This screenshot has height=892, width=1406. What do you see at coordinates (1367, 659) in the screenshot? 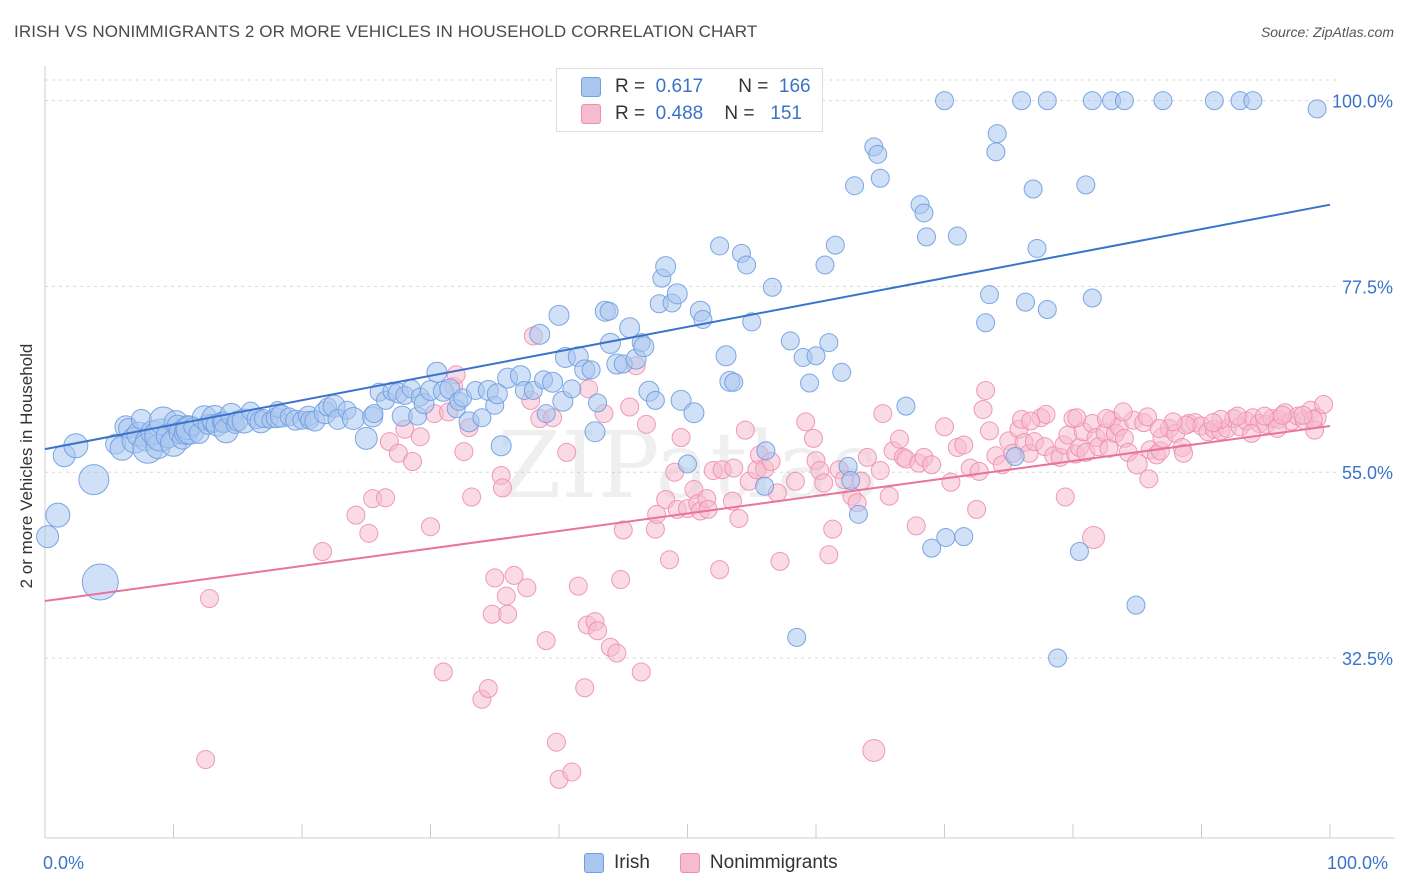
I see `y-tick-label: 32.5%` at bounding box center [1367, 659].